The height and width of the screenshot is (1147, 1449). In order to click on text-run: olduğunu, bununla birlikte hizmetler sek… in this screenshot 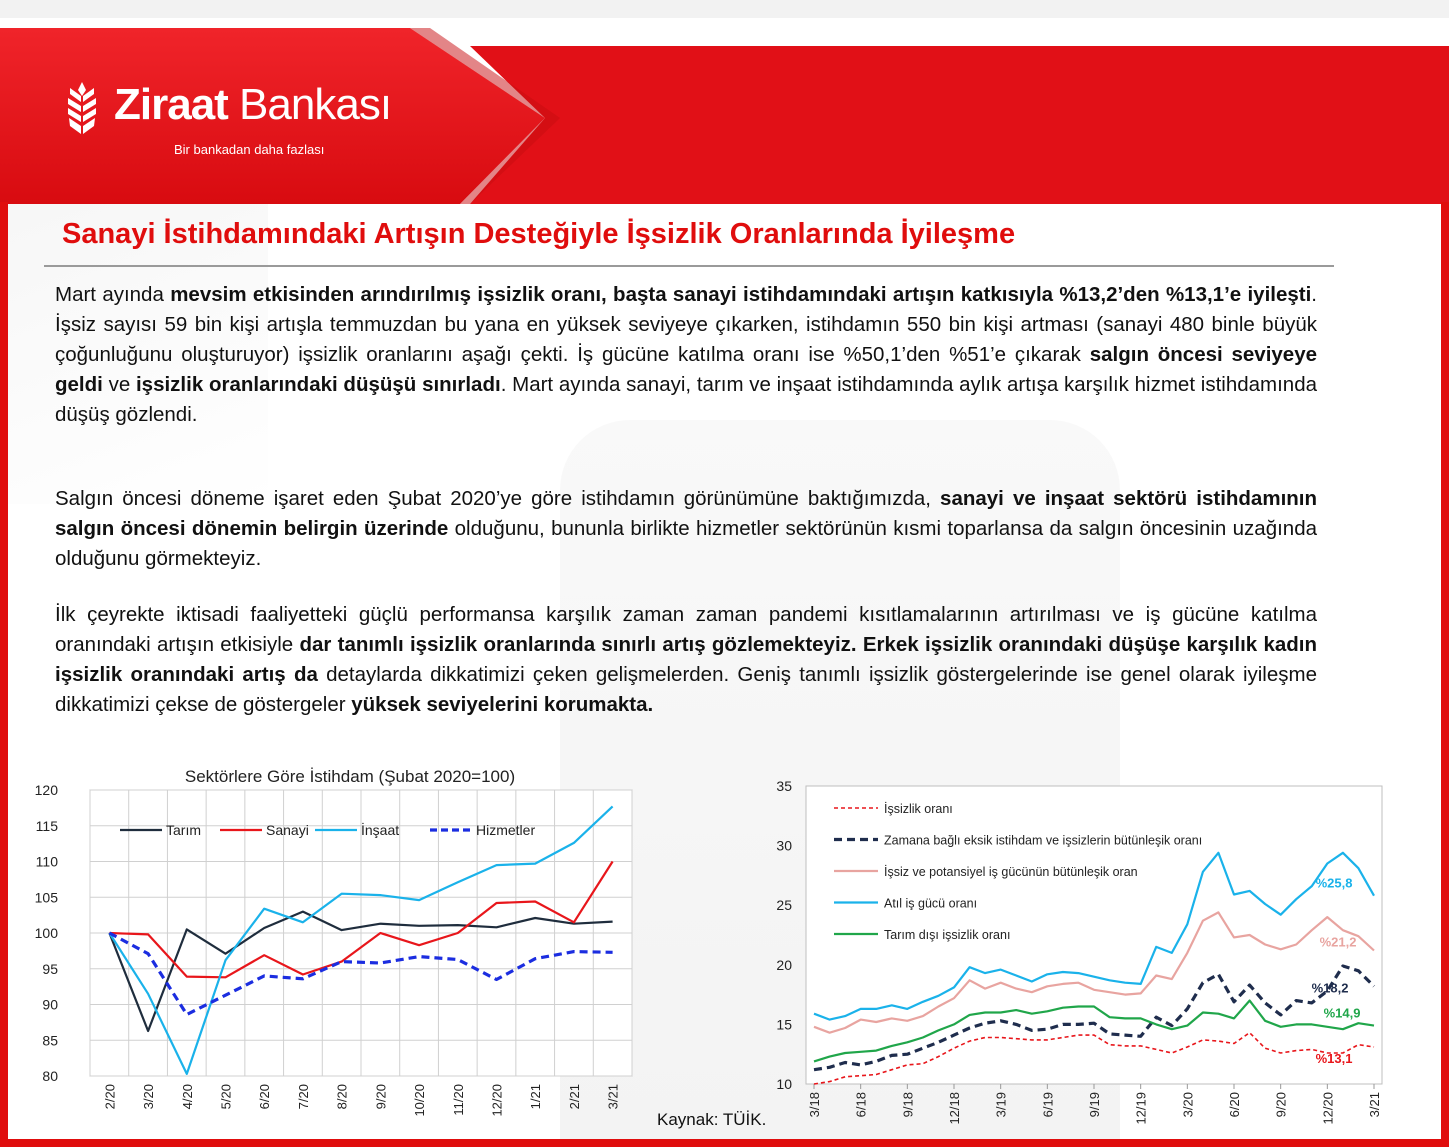, I will do `click(686, 543)`.